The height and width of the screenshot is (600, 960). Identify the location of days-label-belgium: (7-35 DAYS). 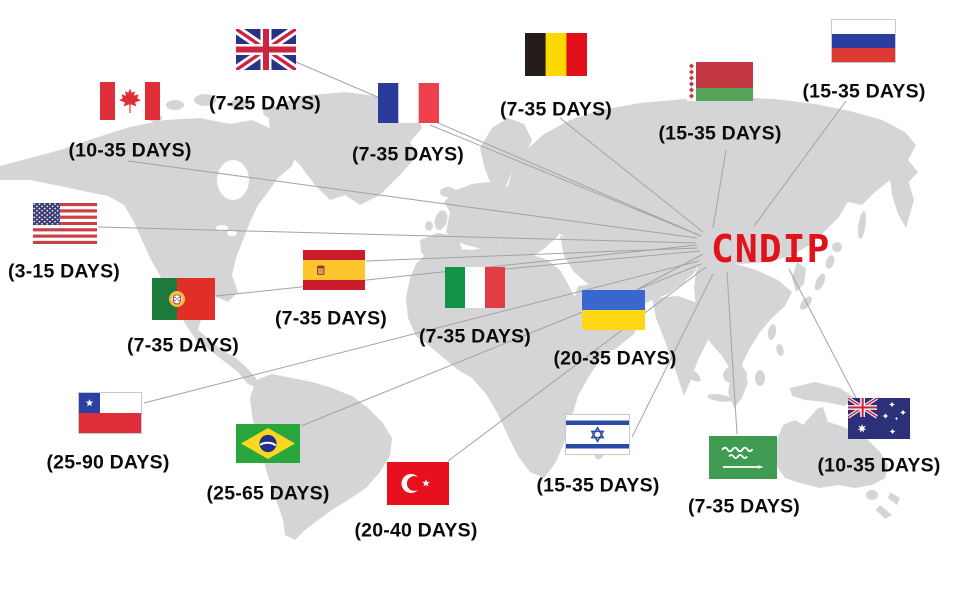
(556, 109).